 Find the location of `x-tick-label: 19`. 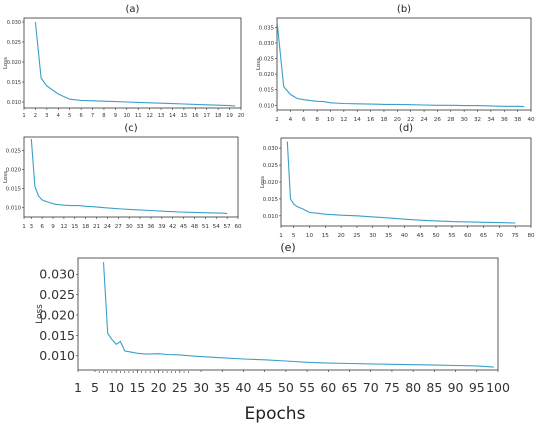

x-tick-label: 19 is located at coordinates (229, 116).